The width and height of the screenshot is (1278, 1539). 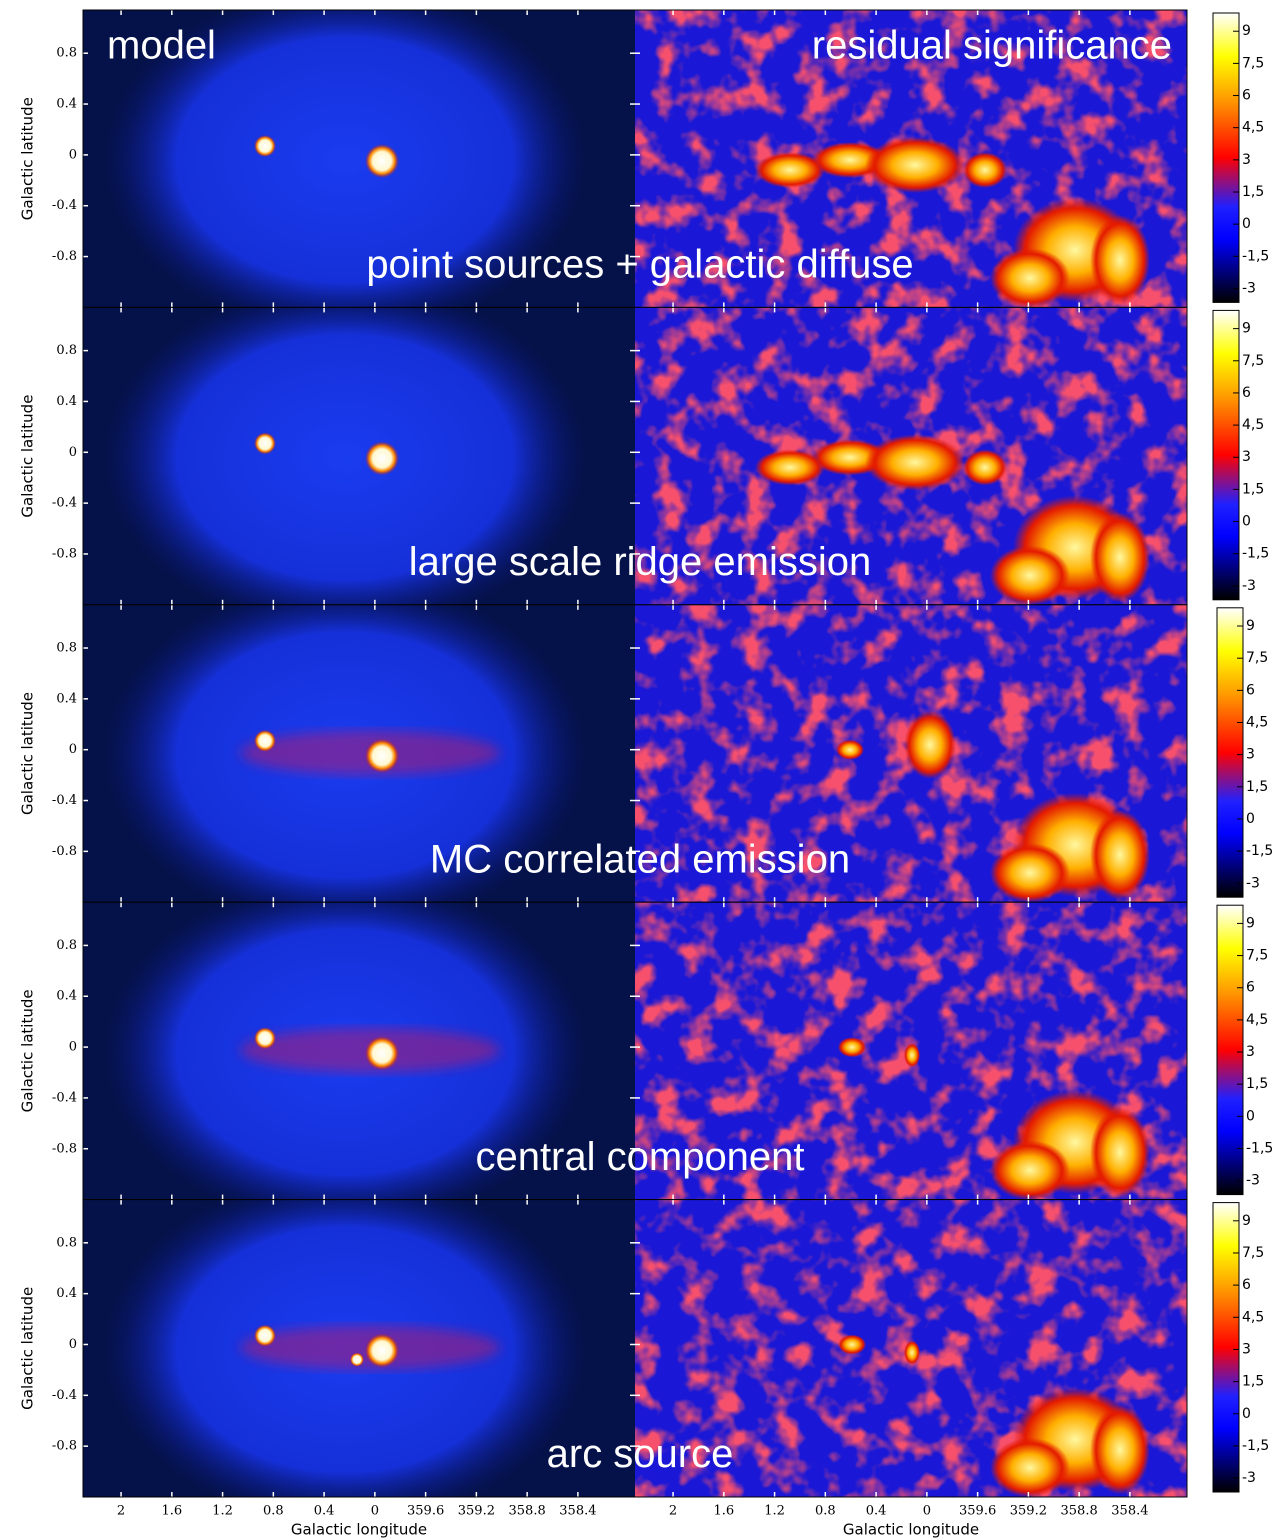 What do you see at coordinates (161, 46) in the screenshot?
I see `left-title: model` at bounding box center [161, 46].